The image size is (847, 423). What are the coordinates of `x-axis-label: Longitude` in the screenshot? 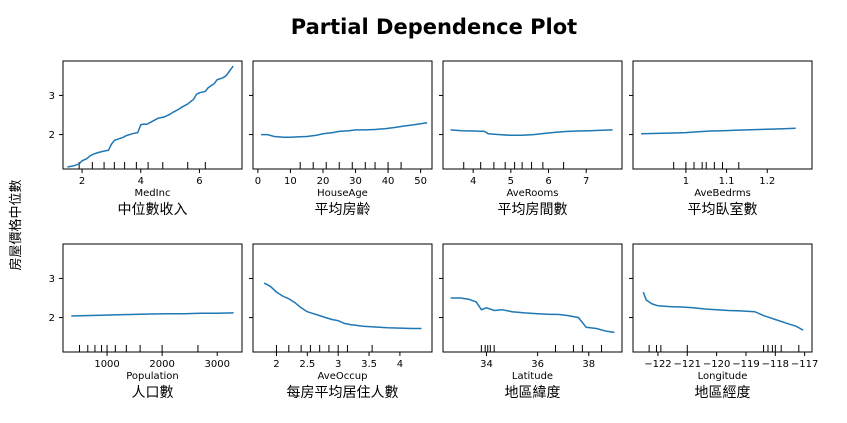 It's located at (723, 376).